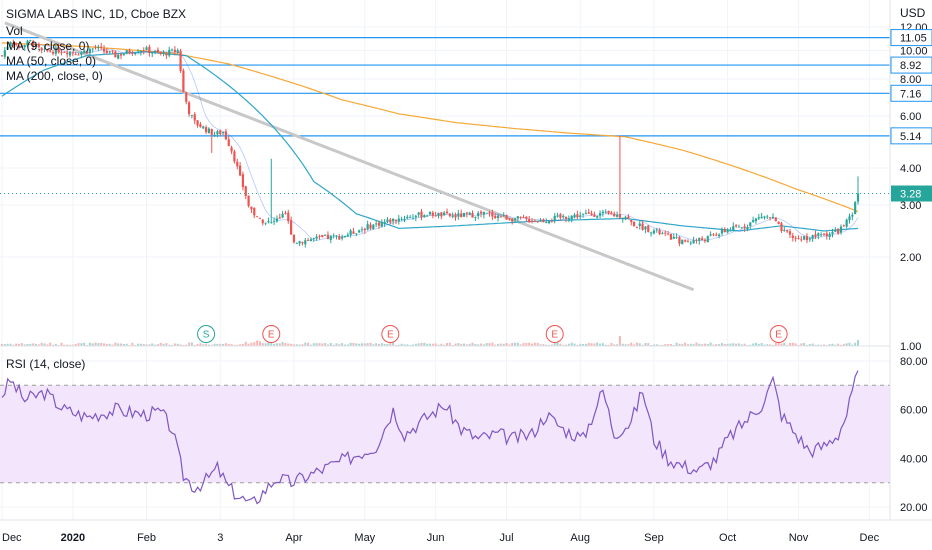 The height and width of the screenshot is (550, 932). What do you see at coordinates (913, 39) in the screenshot?
I see `level-tag-label: 11.05` at bounding box center [913, 39].